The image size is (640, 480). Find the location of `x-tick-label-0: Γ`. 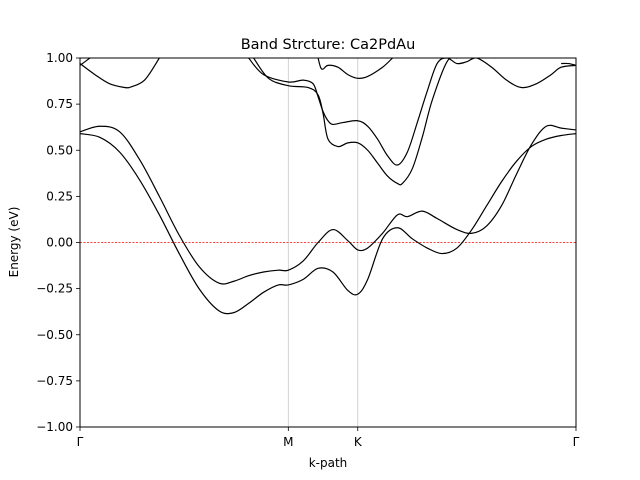

x-tick-label-0: Γ is located at coordinates (80, 442).